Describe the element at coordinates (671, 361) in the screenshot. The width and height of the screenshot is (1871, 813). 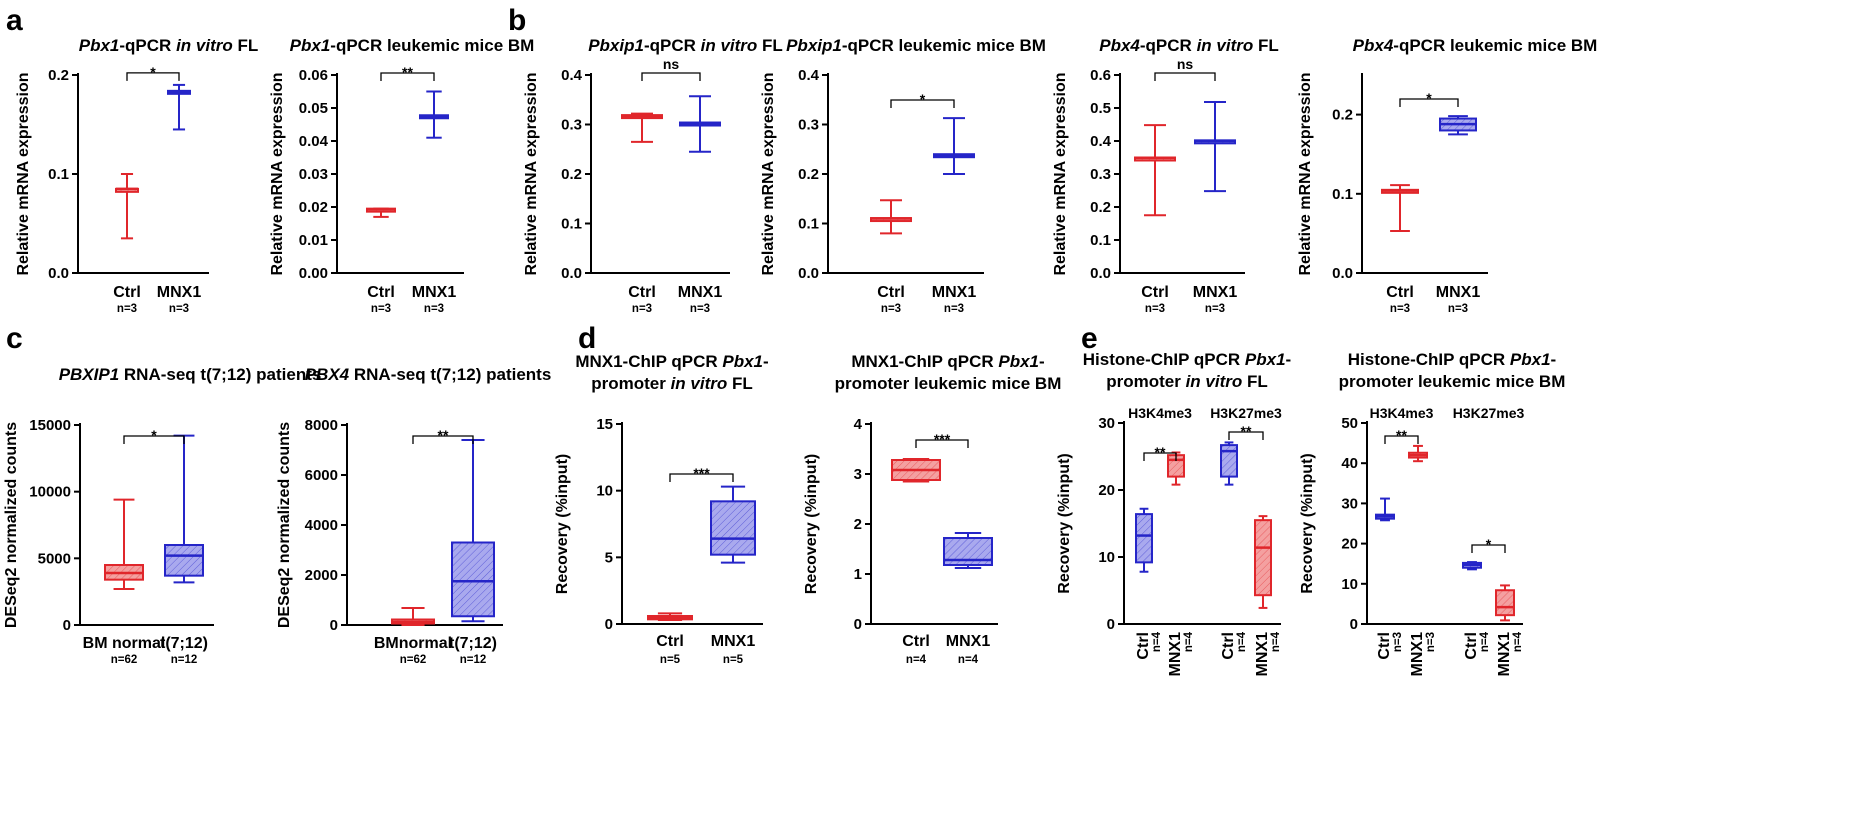
I see `d1-l1-title: MNX1-ChIP qPCR Pbx1-` at that location.